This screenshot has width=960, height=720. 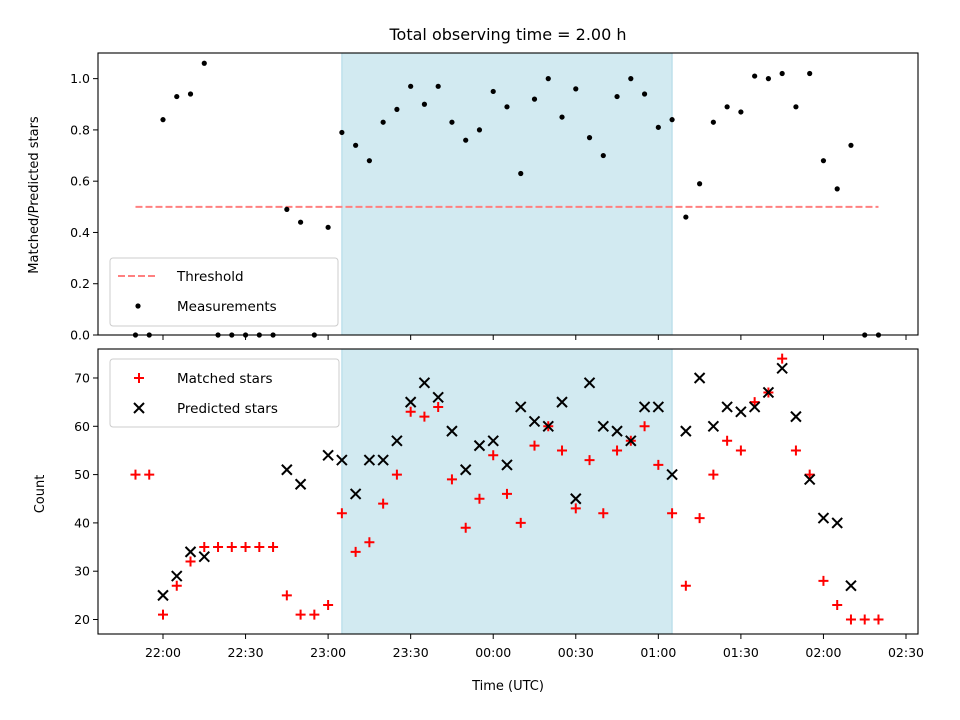 I want to click on bottom-y-tick-label: 20, so click(x=82, y=619).